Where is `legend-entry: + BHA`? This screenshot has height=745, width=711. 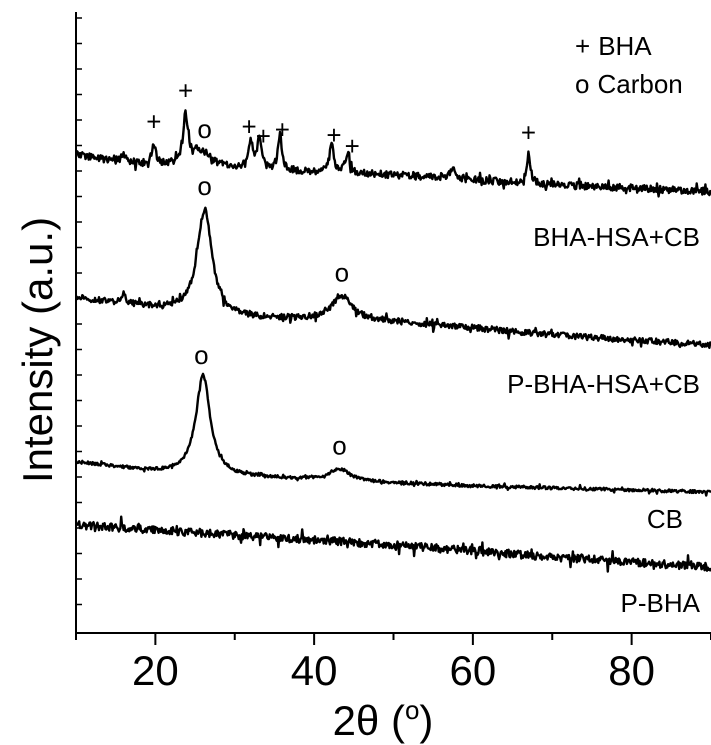
legend-entry: + BHA is located at coordinates (613, 46).